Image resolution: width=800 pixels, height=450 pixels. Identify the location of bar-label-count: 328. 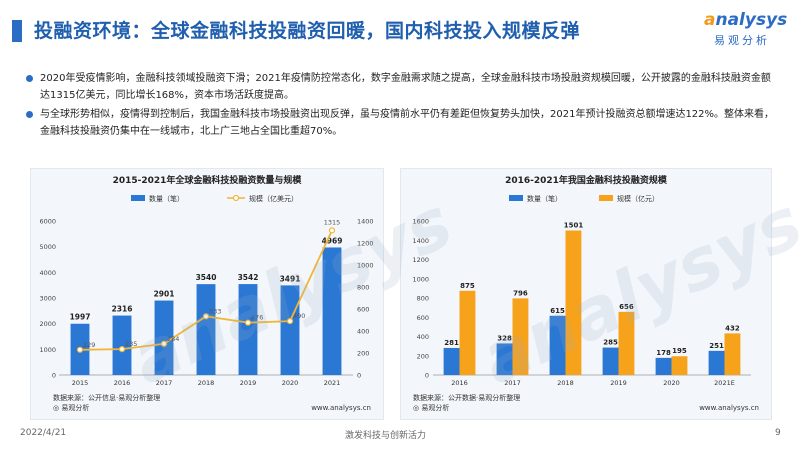
(504, 338).